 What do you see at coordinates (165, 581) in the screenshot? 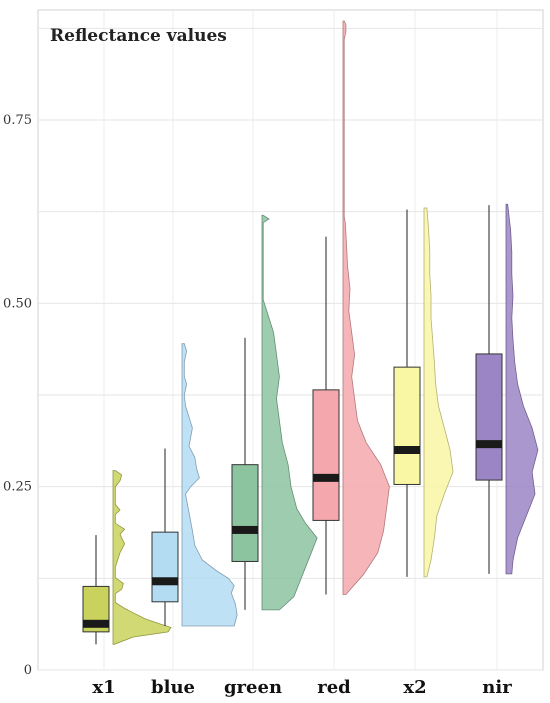
I see `median-blue` at bounding box center [165, 581].